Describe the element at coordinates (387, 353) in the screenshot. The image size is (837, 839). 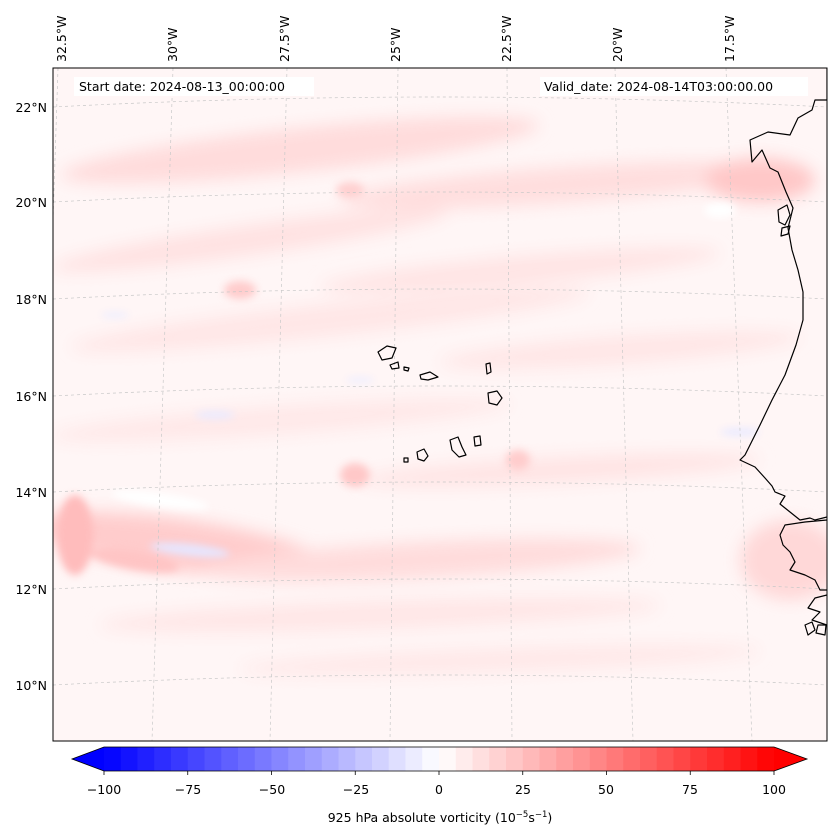
I see `santo-antao` at that location.